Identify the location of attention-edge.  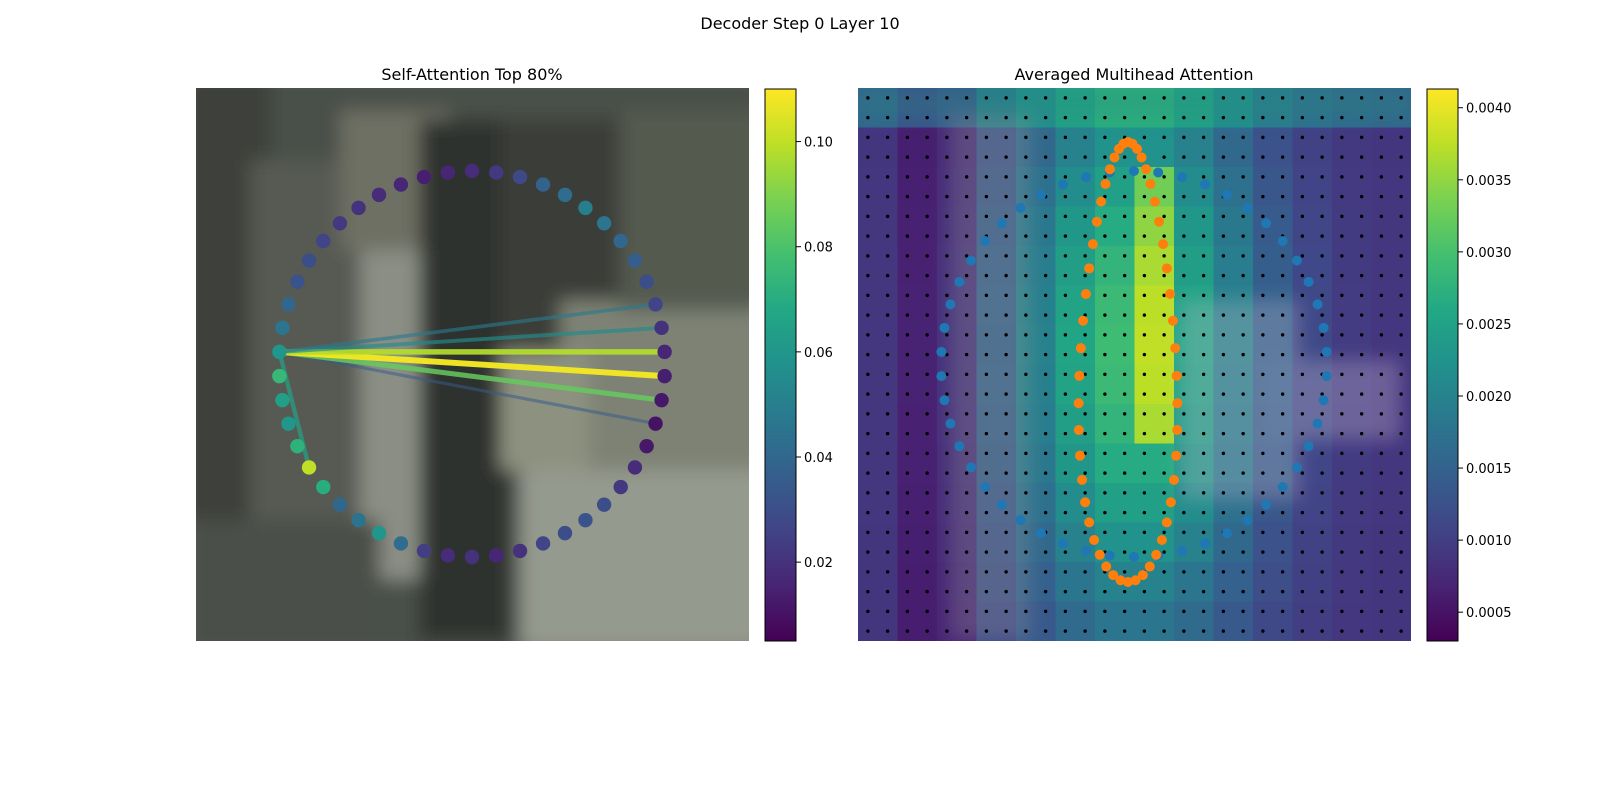
(467, 388).